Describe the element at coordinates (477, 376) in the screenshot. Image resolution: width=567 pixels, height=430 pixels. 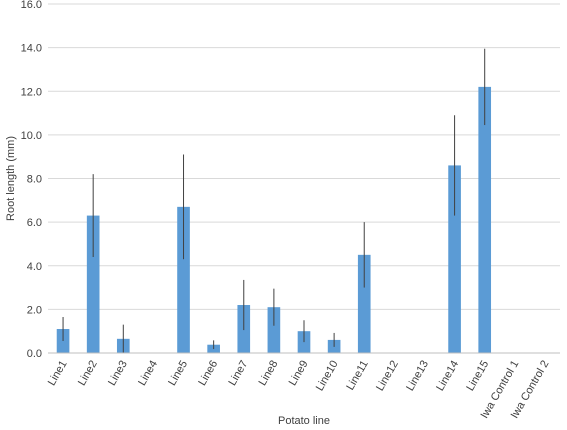
I see `x-tick-label: Line15` at that location.